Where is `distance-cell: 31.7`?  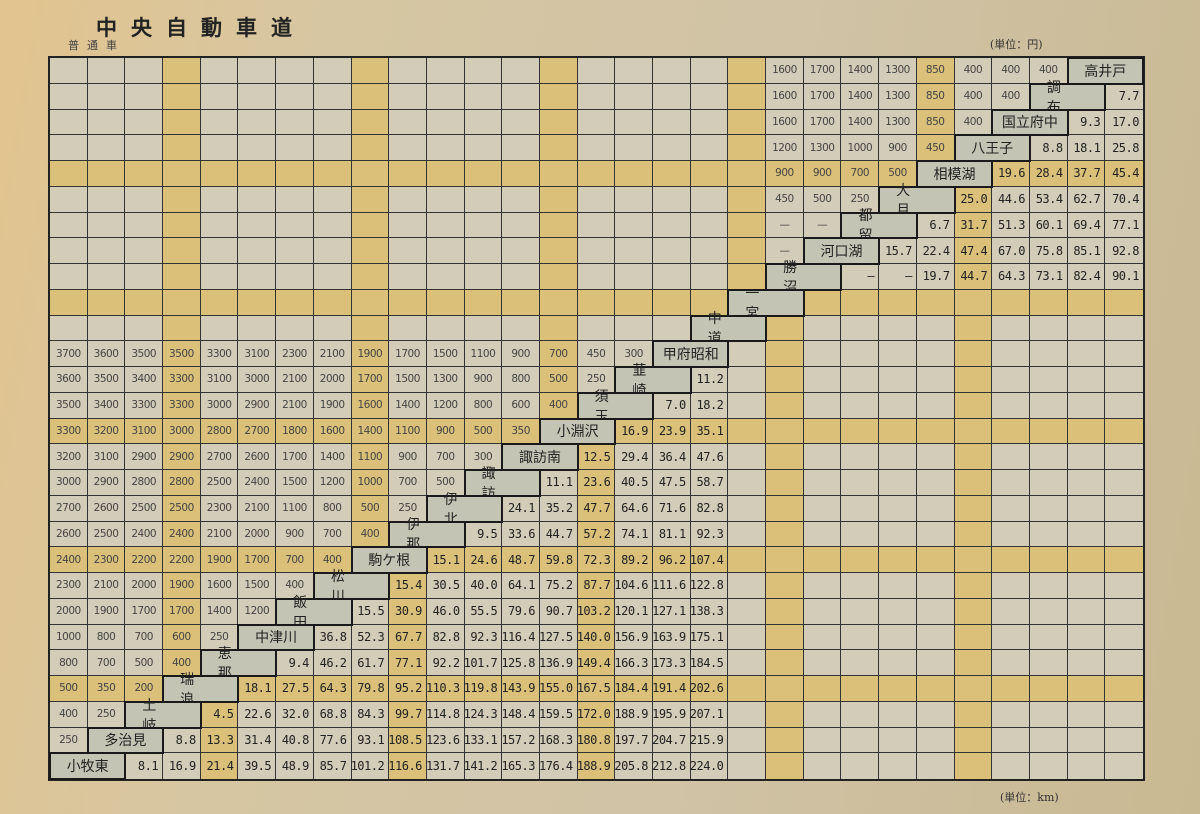 distance-cell: 31.7 is located at coordinates (973, 225).